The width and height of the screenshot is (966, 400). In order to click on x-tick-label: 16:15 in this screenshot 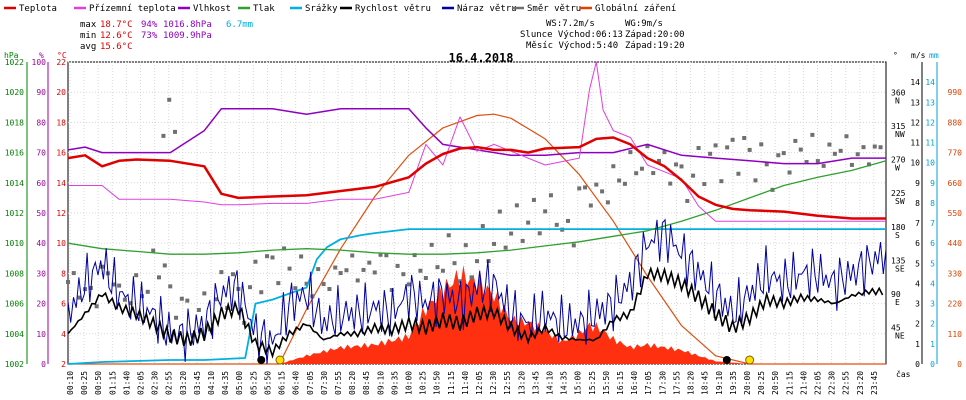, I will do `click(620, 383)`.